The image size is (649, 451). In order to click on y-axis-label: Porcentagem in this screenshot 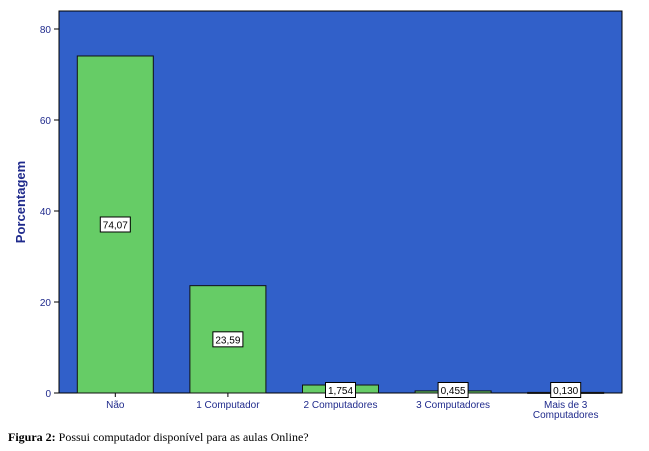, I will do `click(20, 202)`.